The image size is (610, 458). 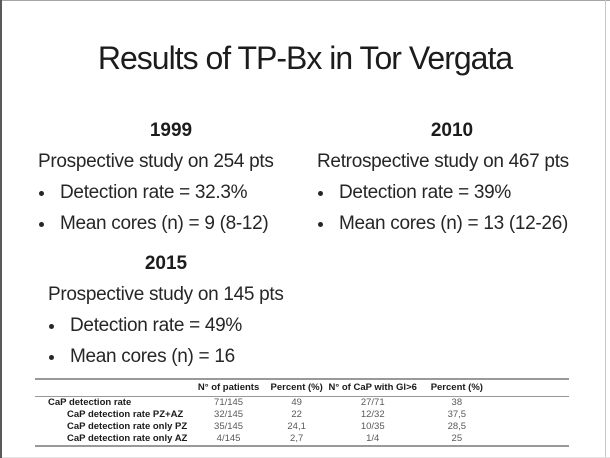 I want to click on bullet-item: Mean cores (n) = 16, so click(x=166, y=357).